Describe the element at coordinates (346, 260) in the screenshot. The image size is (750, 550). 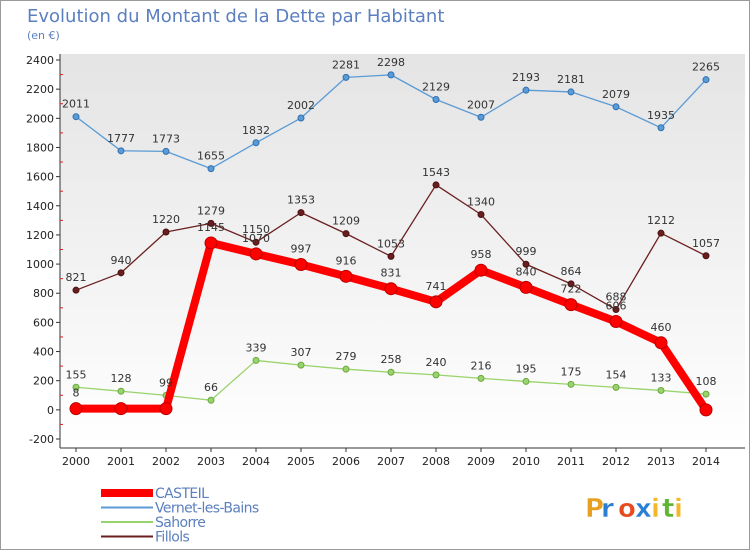
I see `data-label-casteil: 916` at that location.